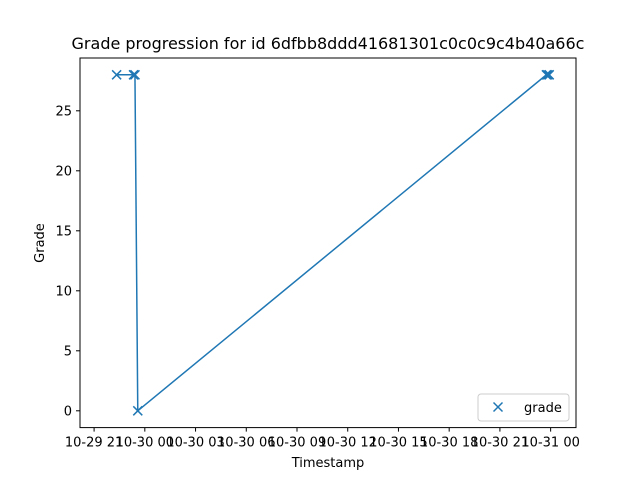 The image size is (640, 480). I want to click on x-tick-label: 10-29 21, so click(94, 443).